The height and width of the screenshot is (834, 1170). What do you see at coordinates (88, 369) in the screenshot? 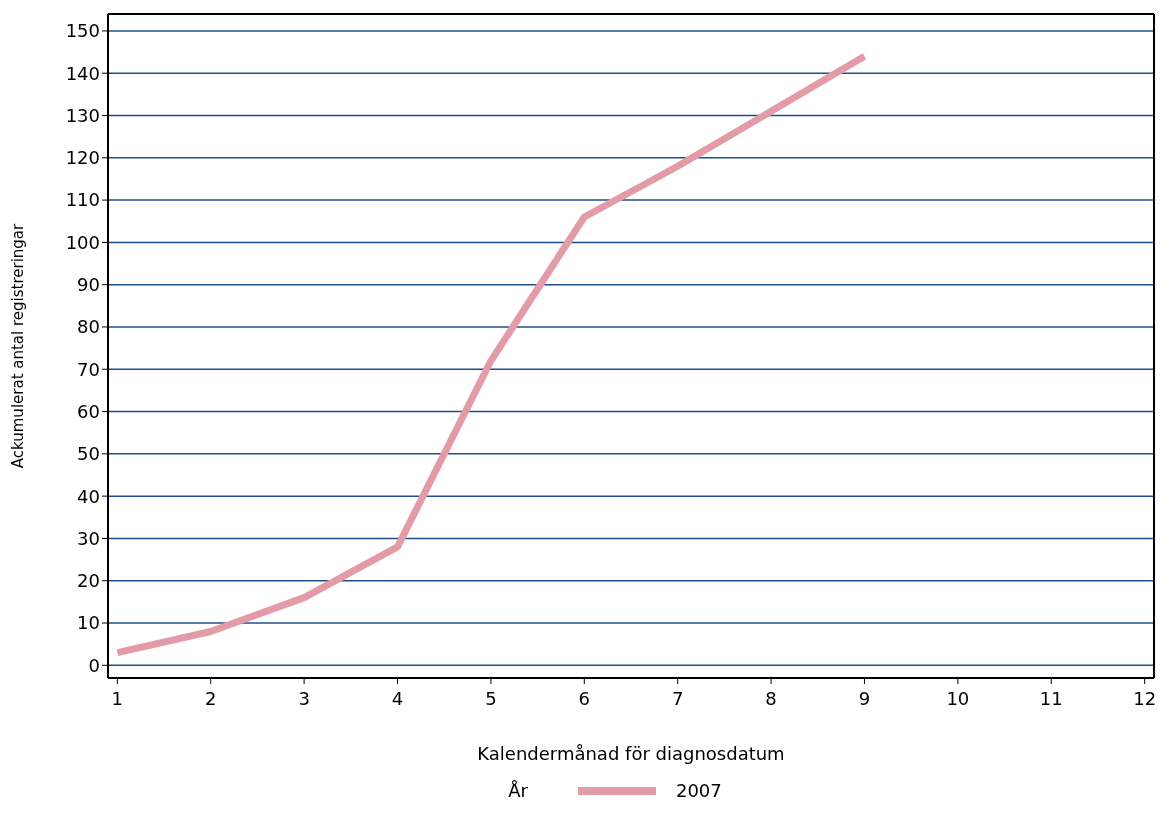
I see `y-tick-label: 70` at bounding box center [88, 369].